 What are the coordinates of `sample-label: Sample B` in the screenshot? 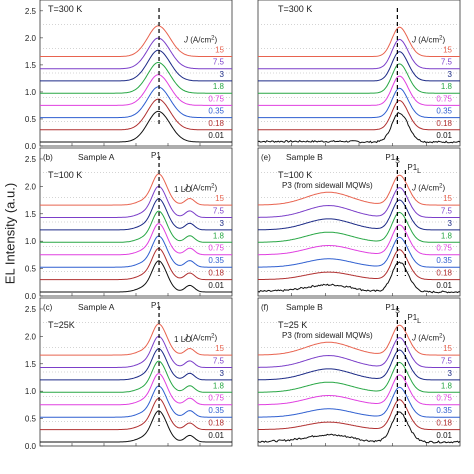 It's located at (304, 307).